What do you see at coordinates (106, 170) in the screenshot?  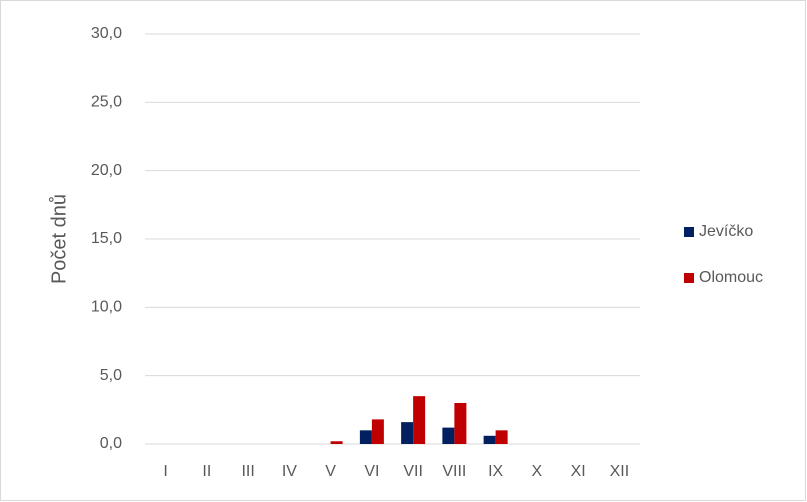 I see `y-tick-label: 20,0` at bounding box center [106, 170].